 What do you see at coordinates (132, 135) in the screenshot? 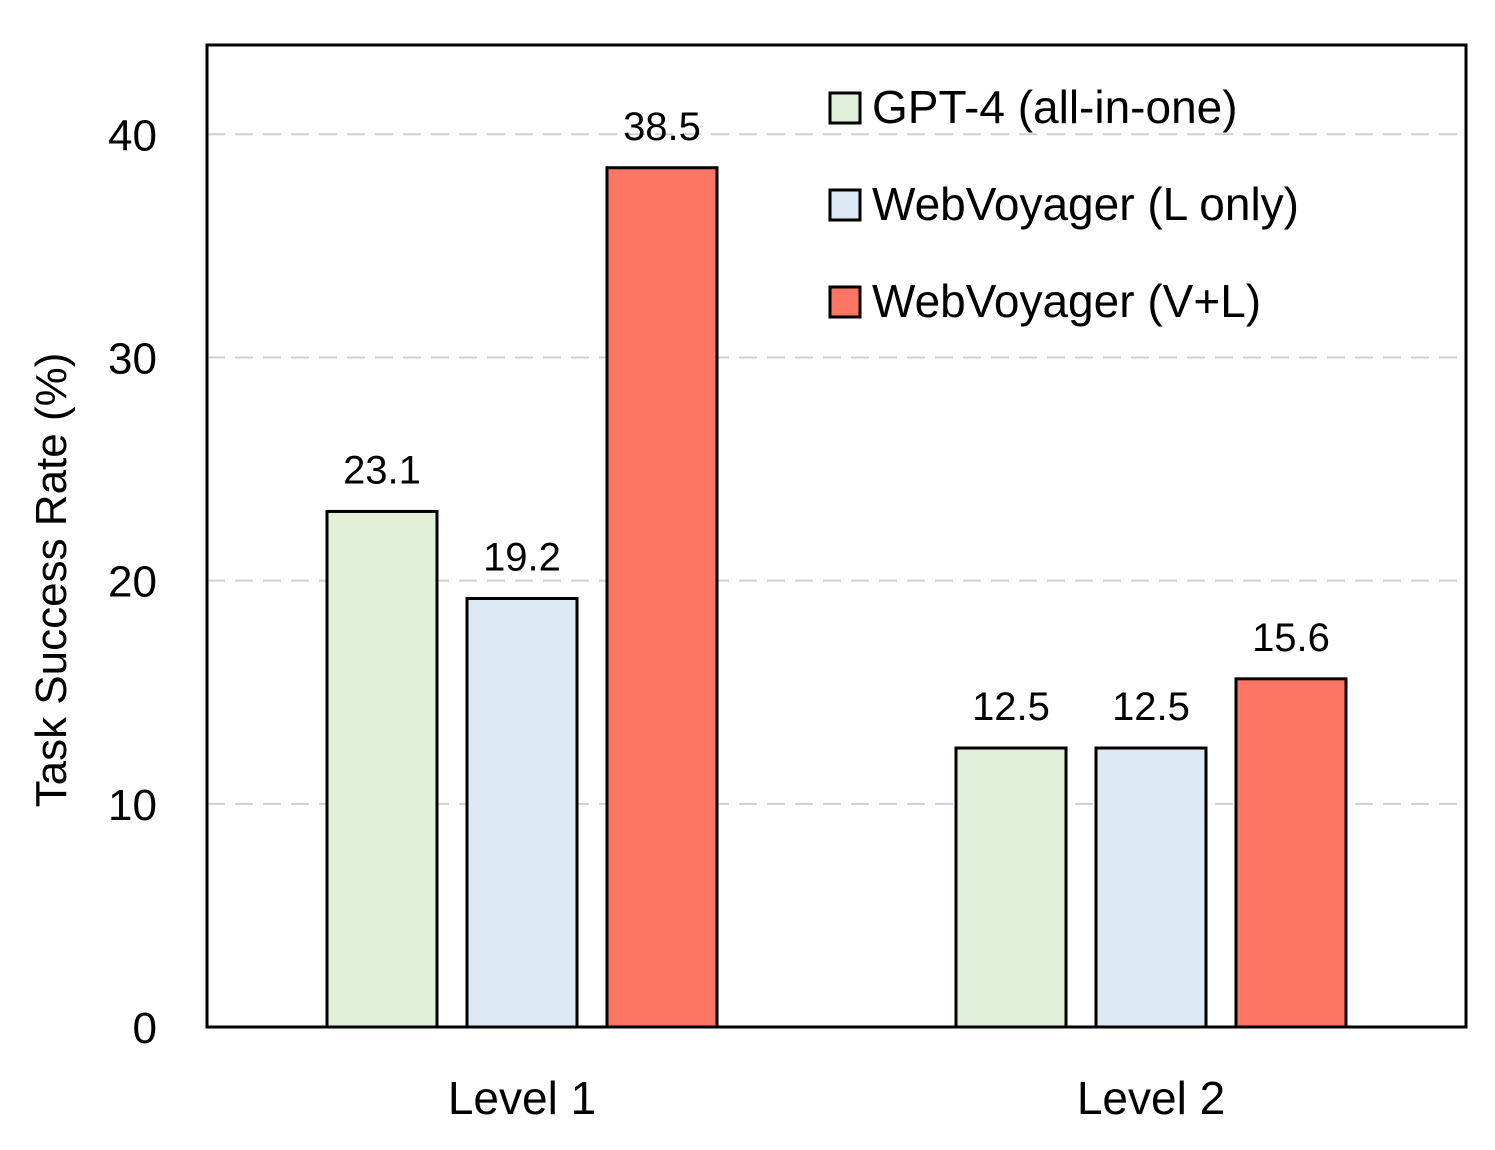
I see `y-tick-label: 40` at bounding box center [132, 135].